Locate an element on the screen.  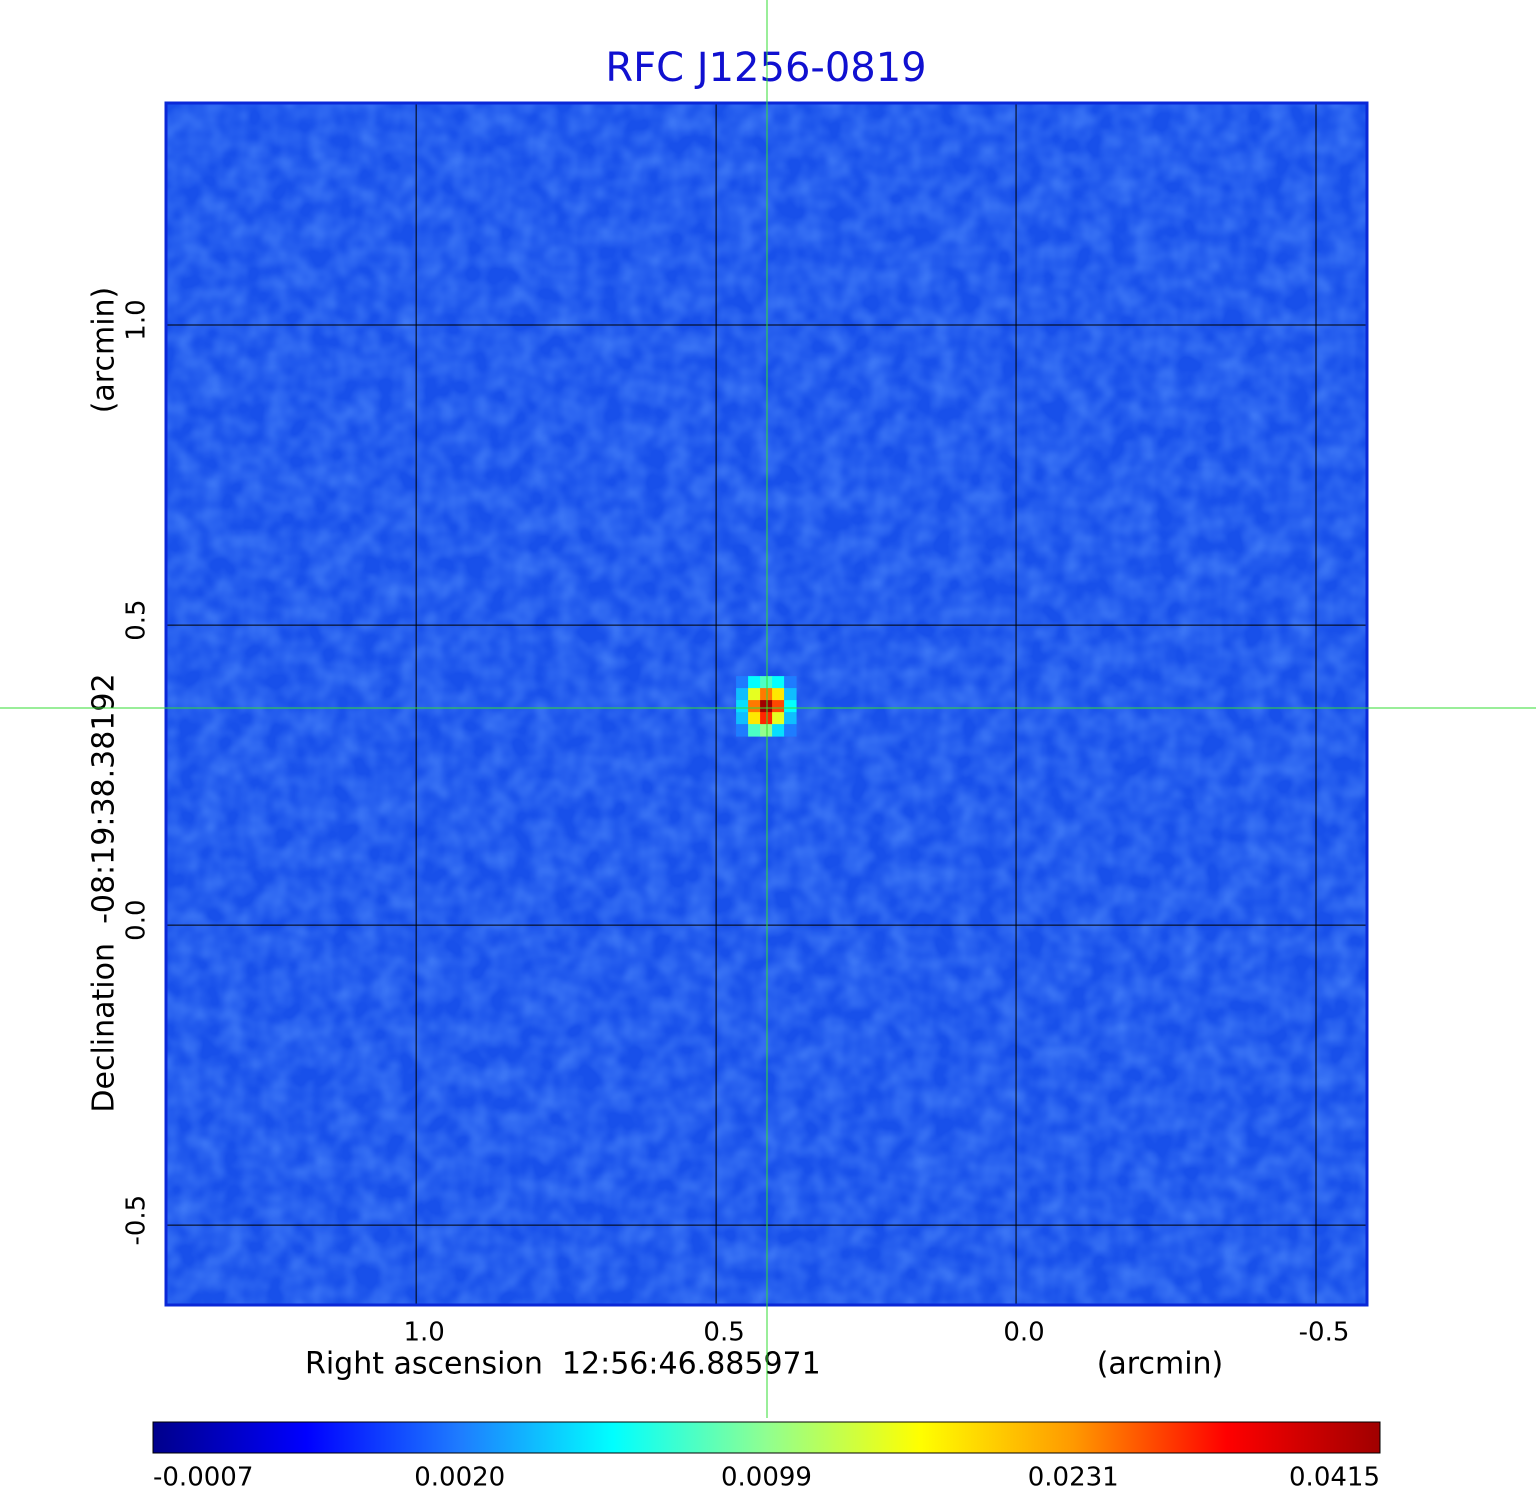
colorbar-tick-label: -0.0007 is located at coordinates (203, 1478).